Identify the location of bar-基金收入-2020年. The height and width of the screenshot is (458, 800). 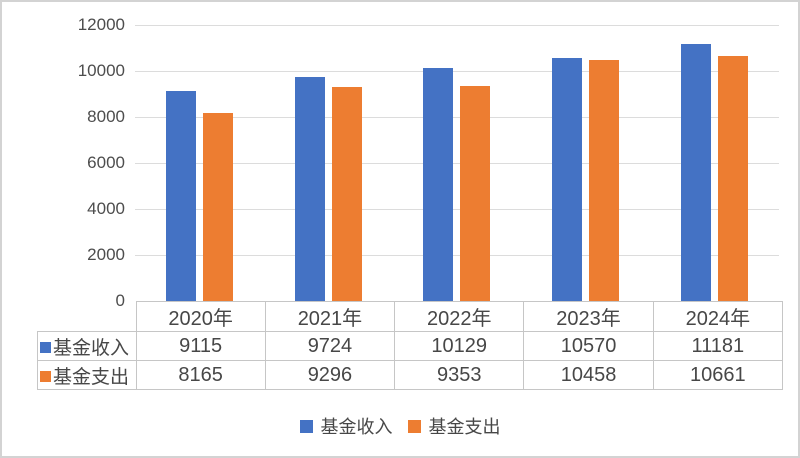
(180, 196).